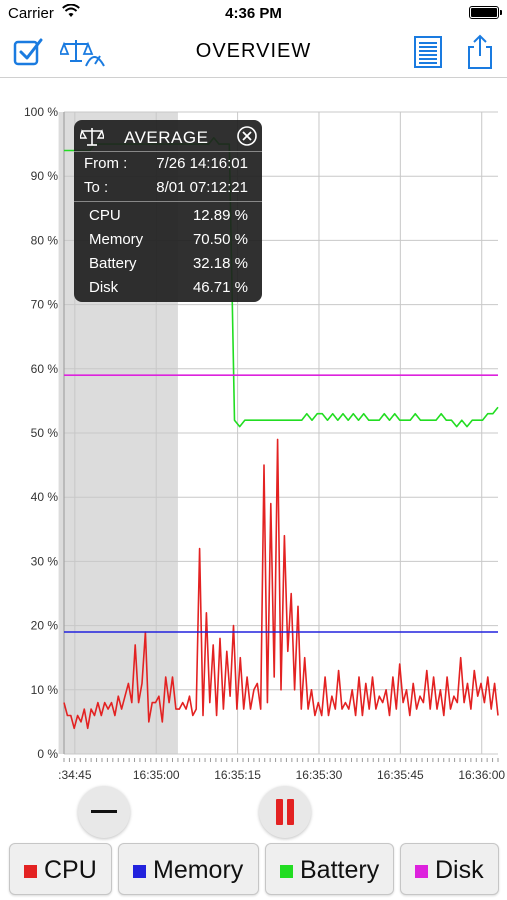  I want to click on pause-button, so click(285, 812).